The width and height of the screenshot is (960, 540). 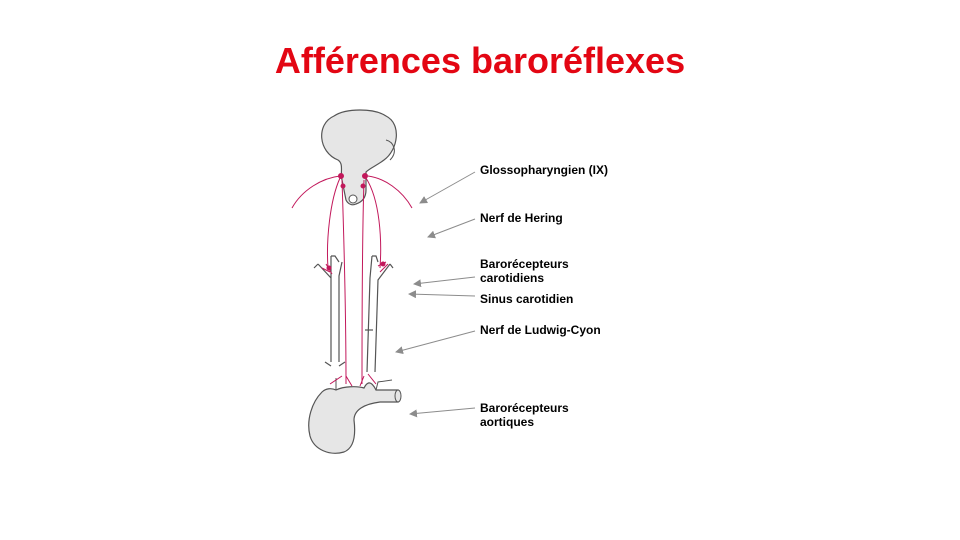 I want to click on arrow-nerf-hering, so click(x=451, y=228).